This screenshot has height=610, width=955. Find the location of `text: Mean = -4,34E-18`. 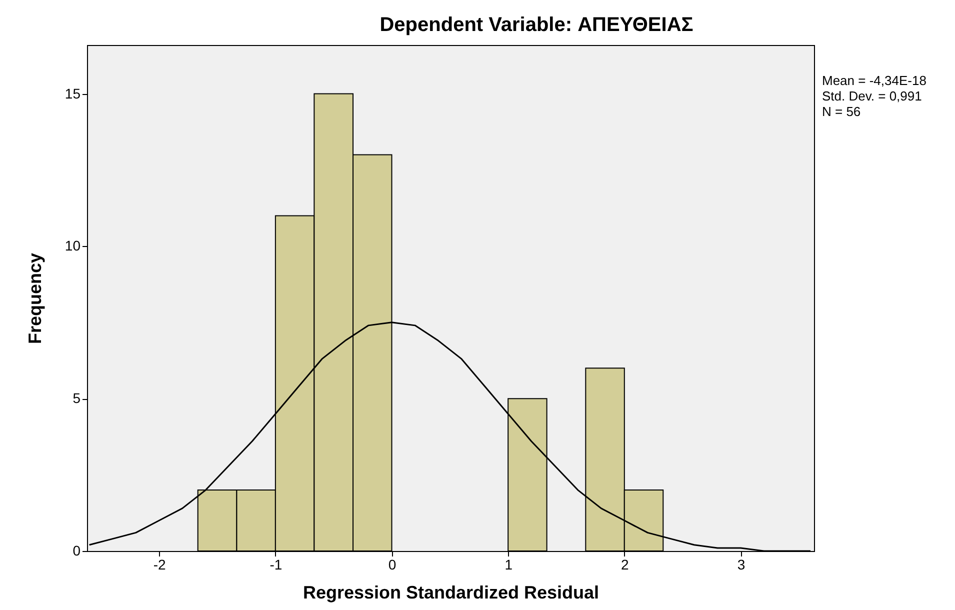

text: Mean = -4,34E-18 is located at coordinates (874, 80).